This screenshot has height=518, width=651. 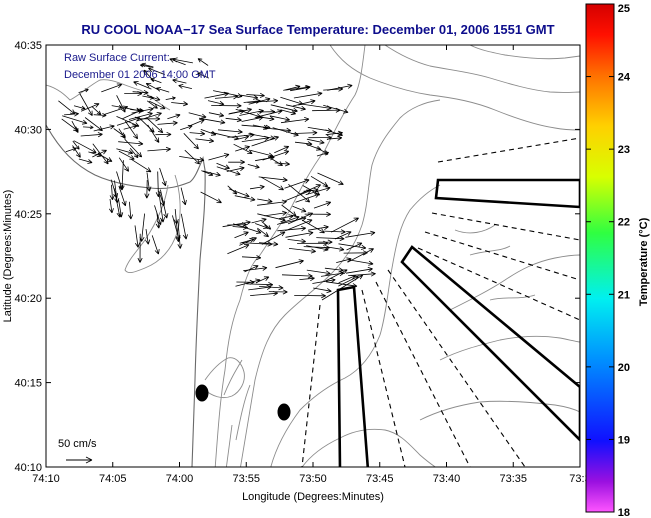 What do you see at coordinates (617, 260) in the screenshot?
I see `colorbar: 25 24 23 22 21 20 19 18 Temperature (°C)` at bounding box center [617, 260].